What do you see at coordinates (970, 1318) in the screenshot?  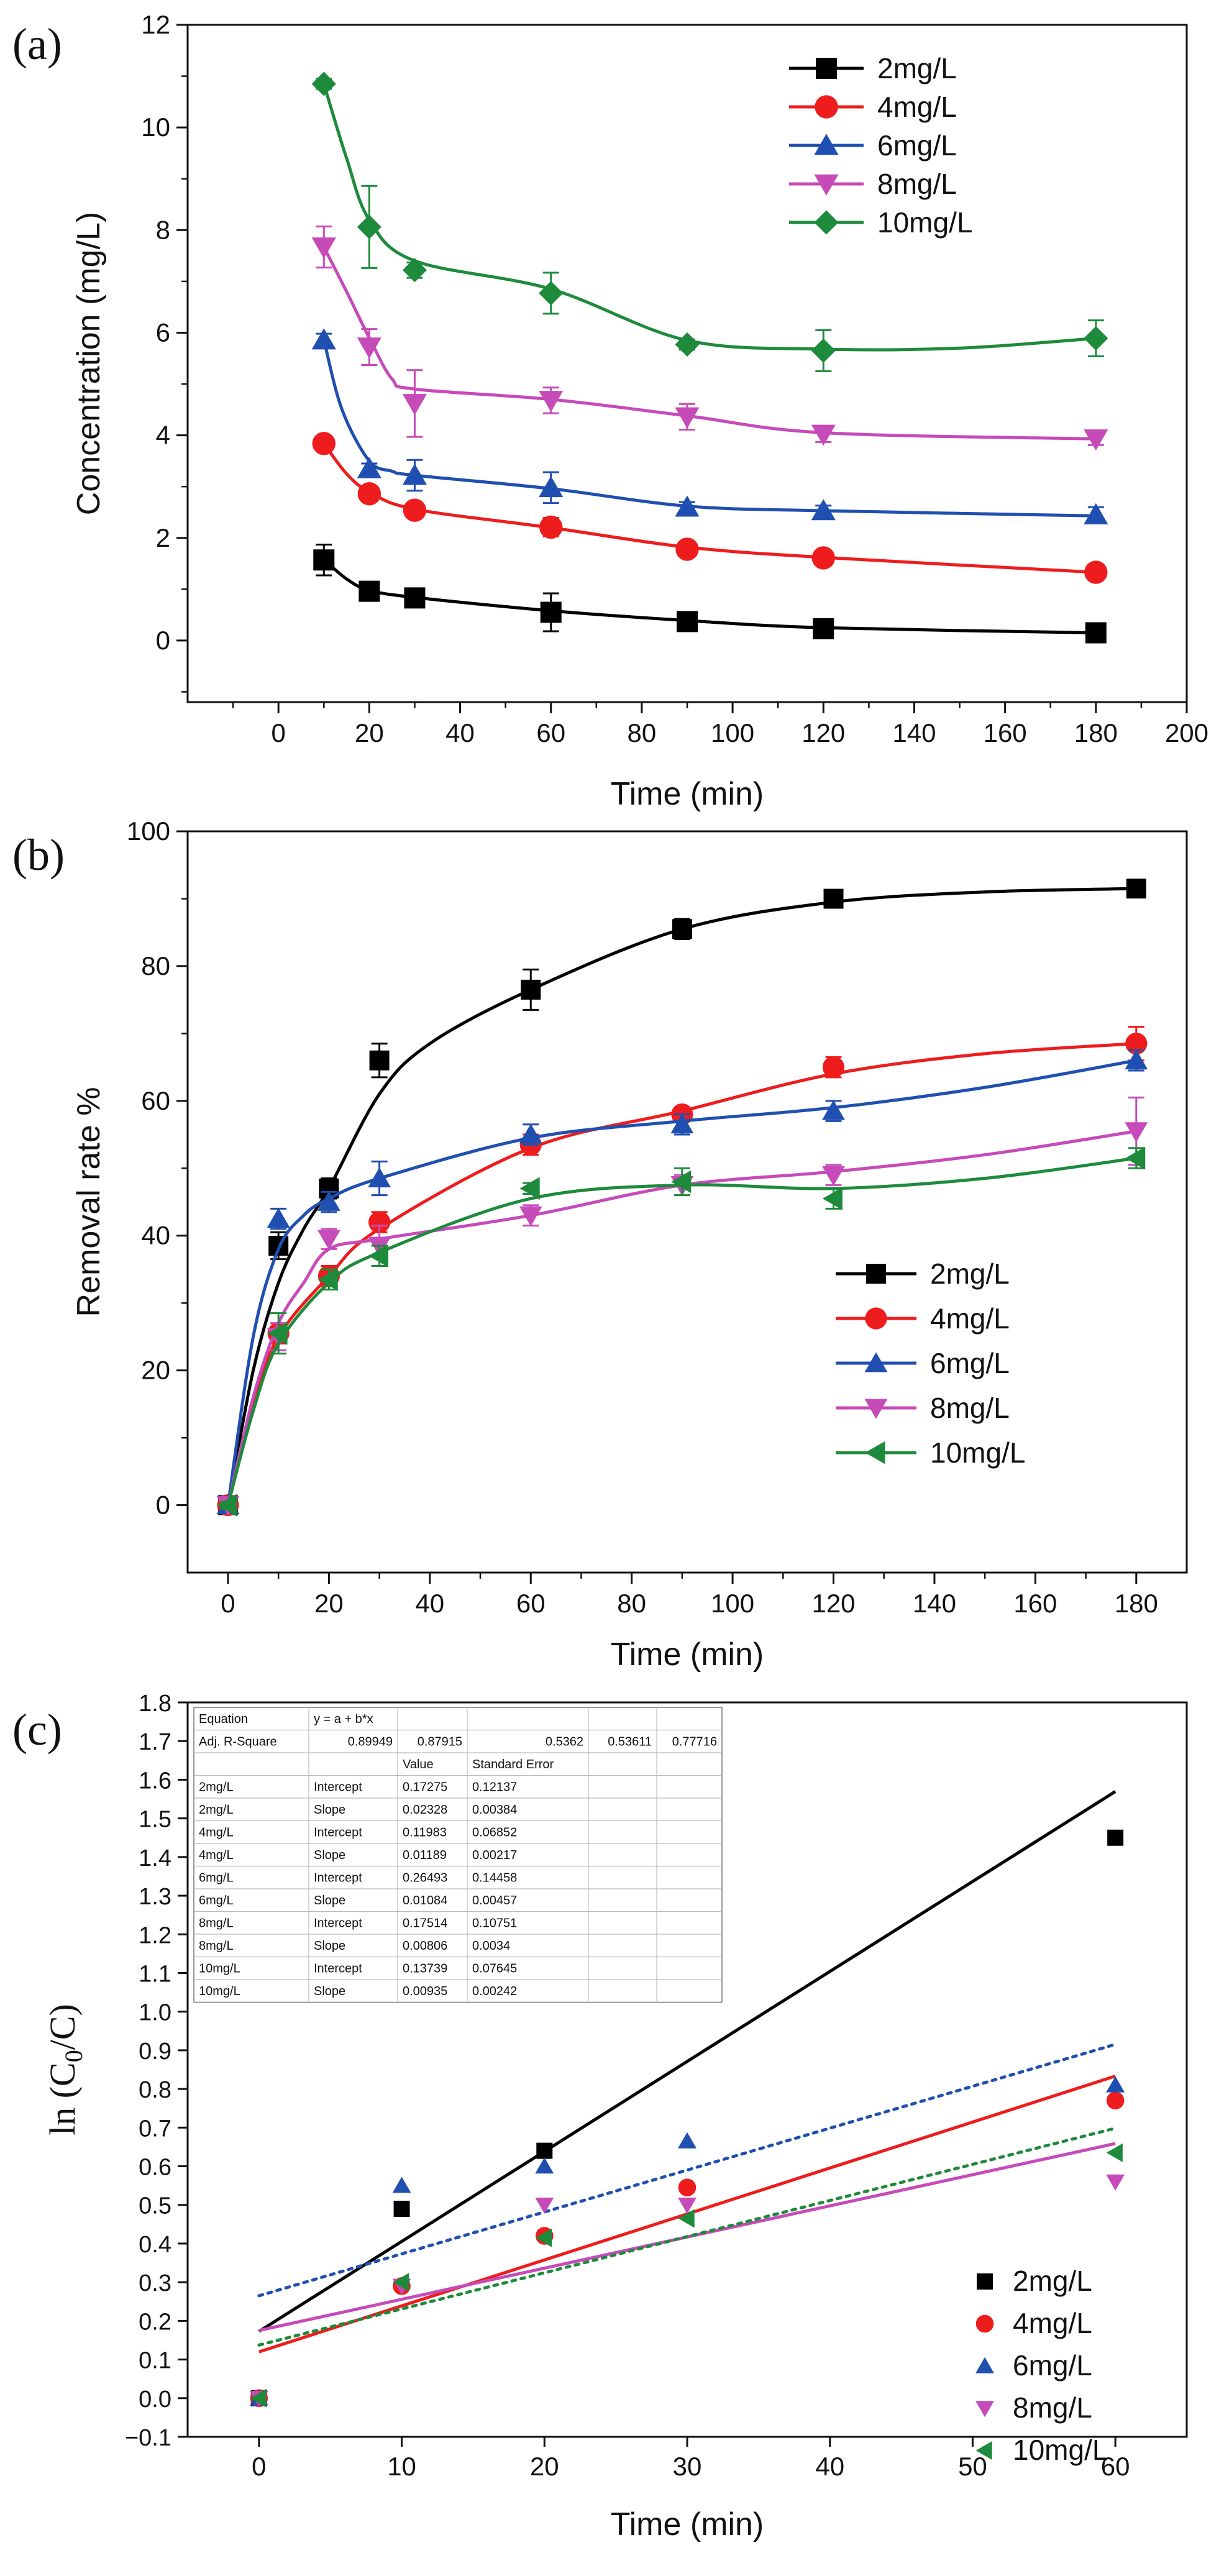 I see `legend-label: 4mg/L` at bounding box center [970, 1318].